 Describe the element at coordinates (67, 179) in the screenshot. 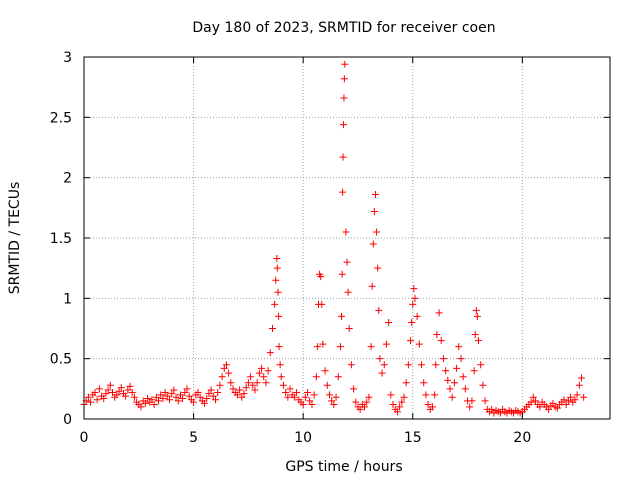

I see `y-tick-label: 2` at that location.